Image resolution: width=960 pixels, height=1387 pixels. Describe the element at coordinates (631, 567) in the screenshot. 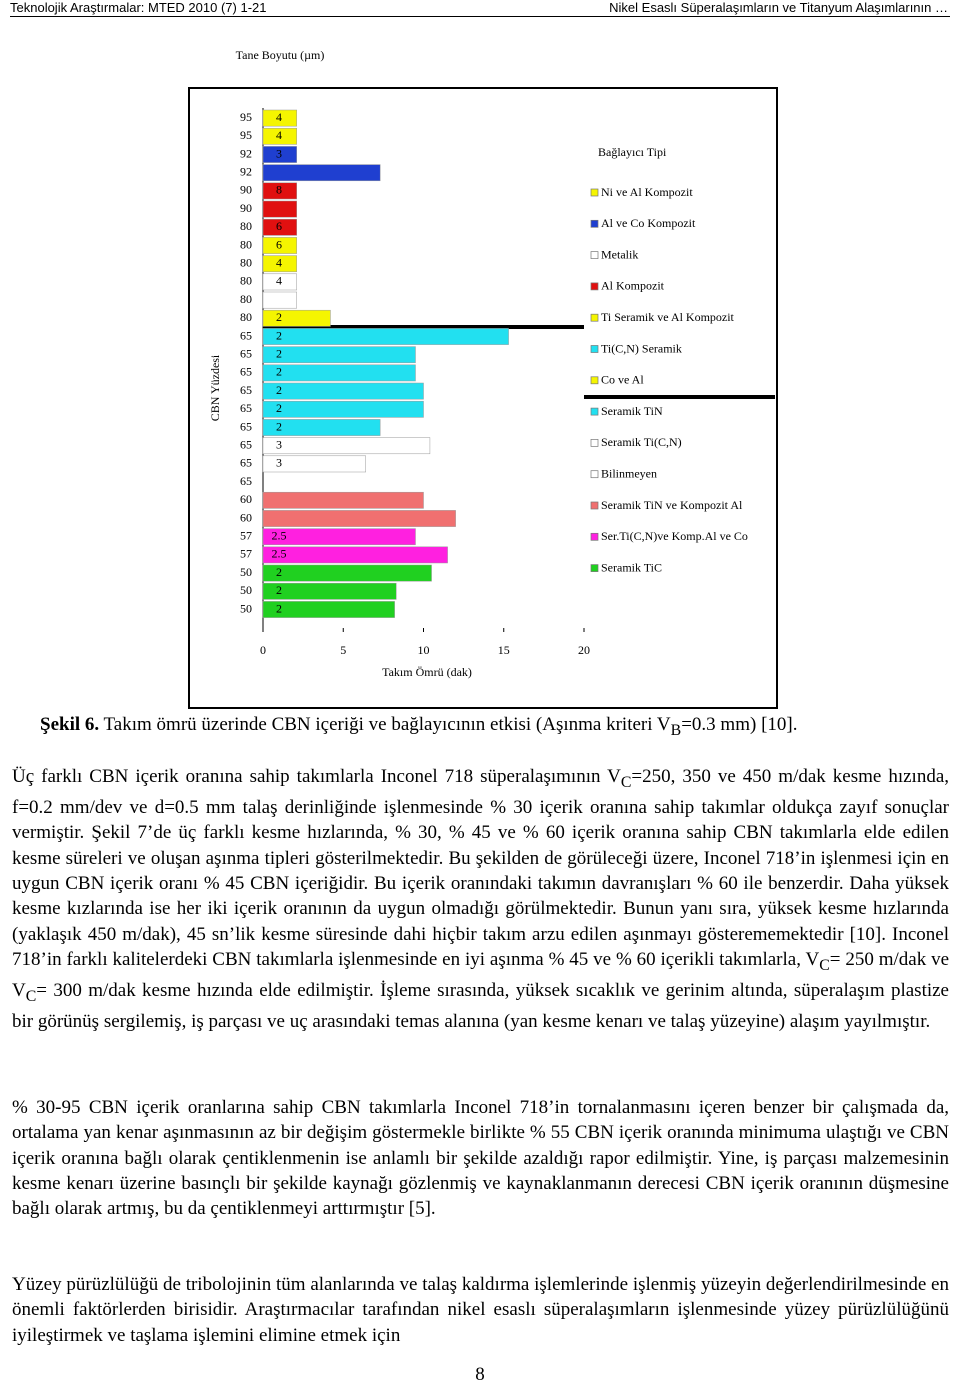

I see `legend-label: Seramik TiC` at that location.